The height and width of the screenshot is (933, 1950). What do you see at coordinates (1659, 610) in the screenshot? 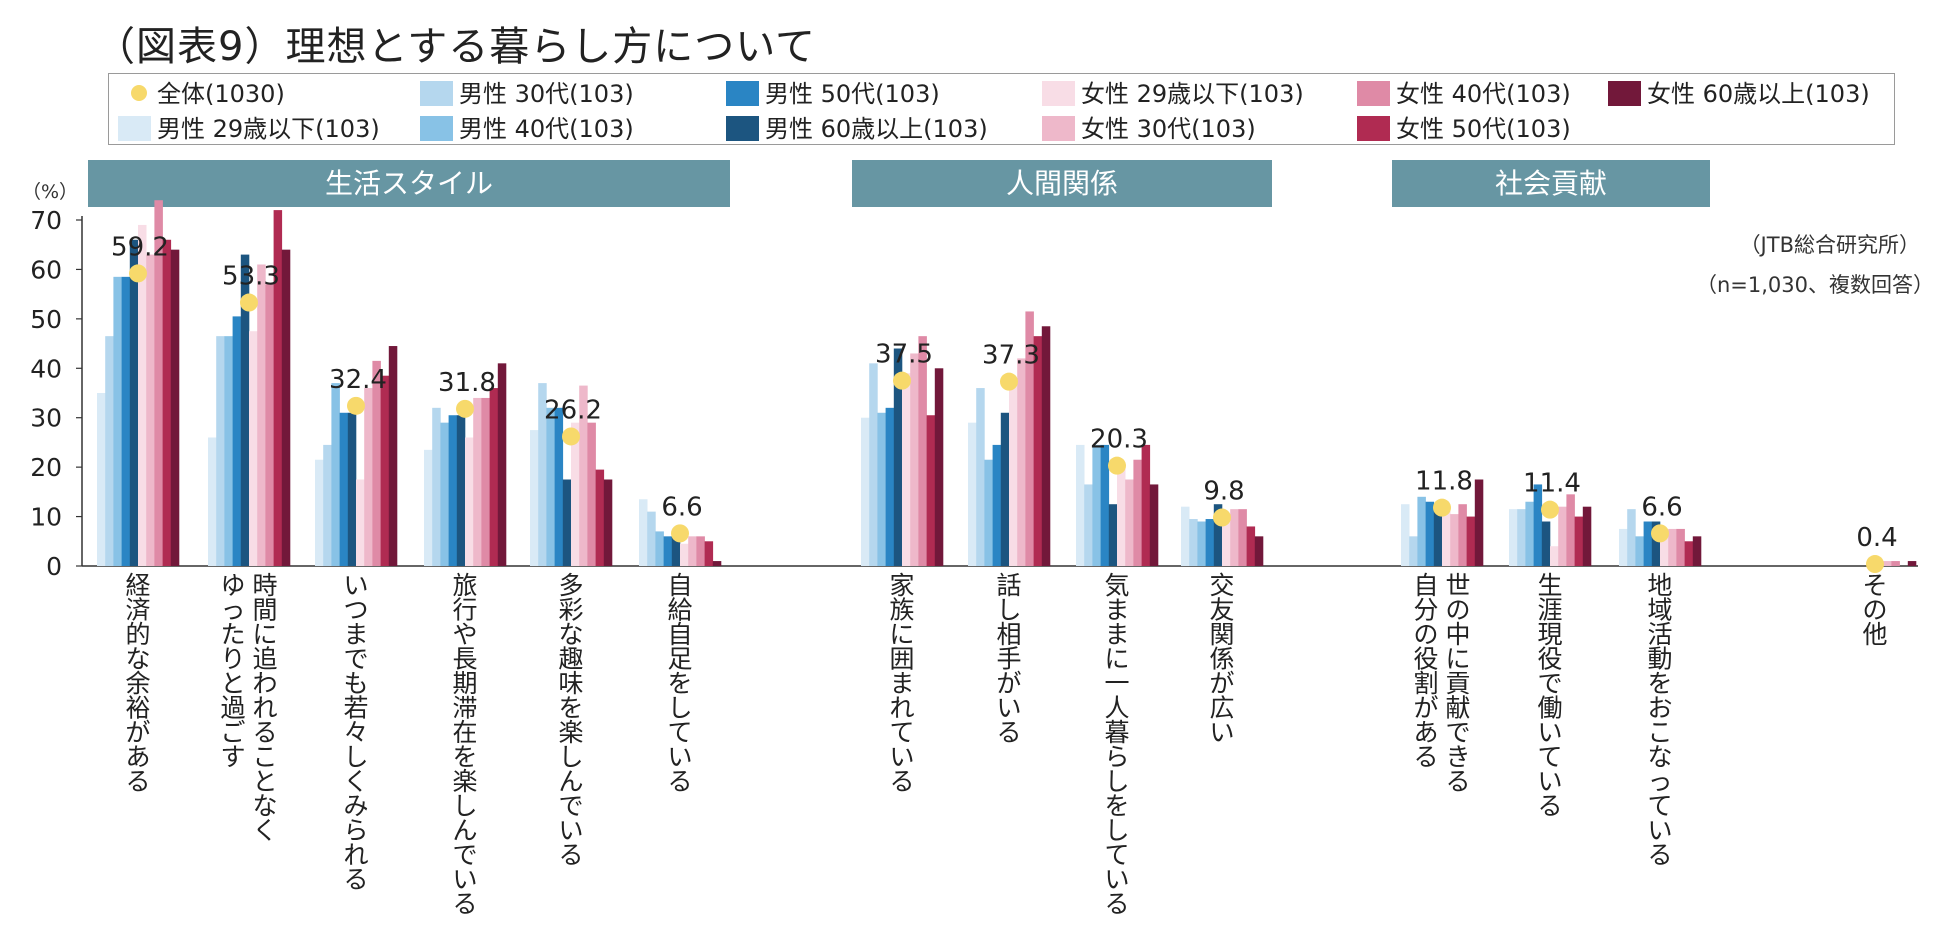
I see `category-label-char: 域` at bounding box center [1659, 610].